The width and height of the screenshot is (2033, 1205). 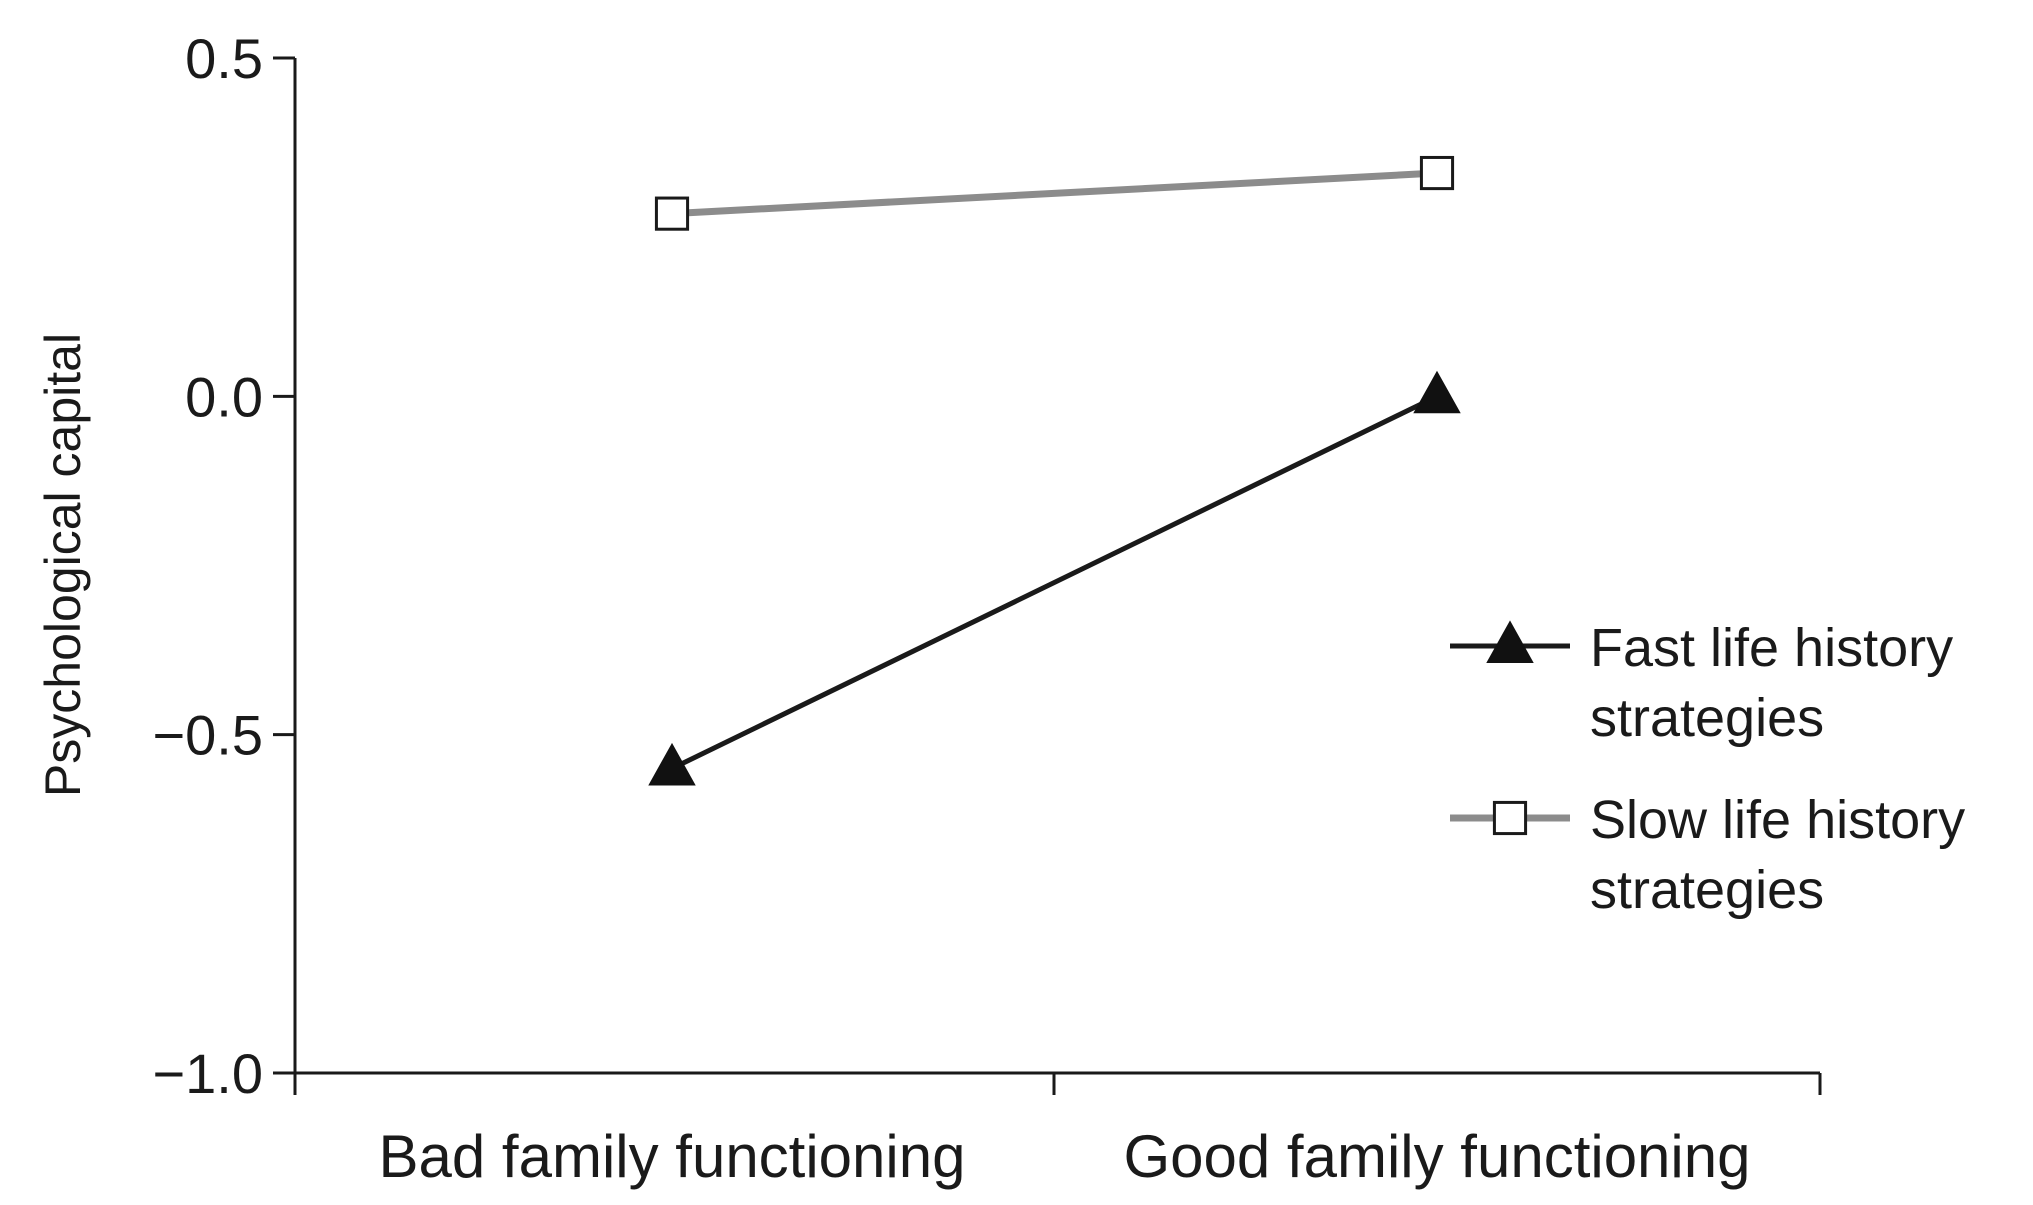 I want to click on series-slow, so click(x=1054, y=193).